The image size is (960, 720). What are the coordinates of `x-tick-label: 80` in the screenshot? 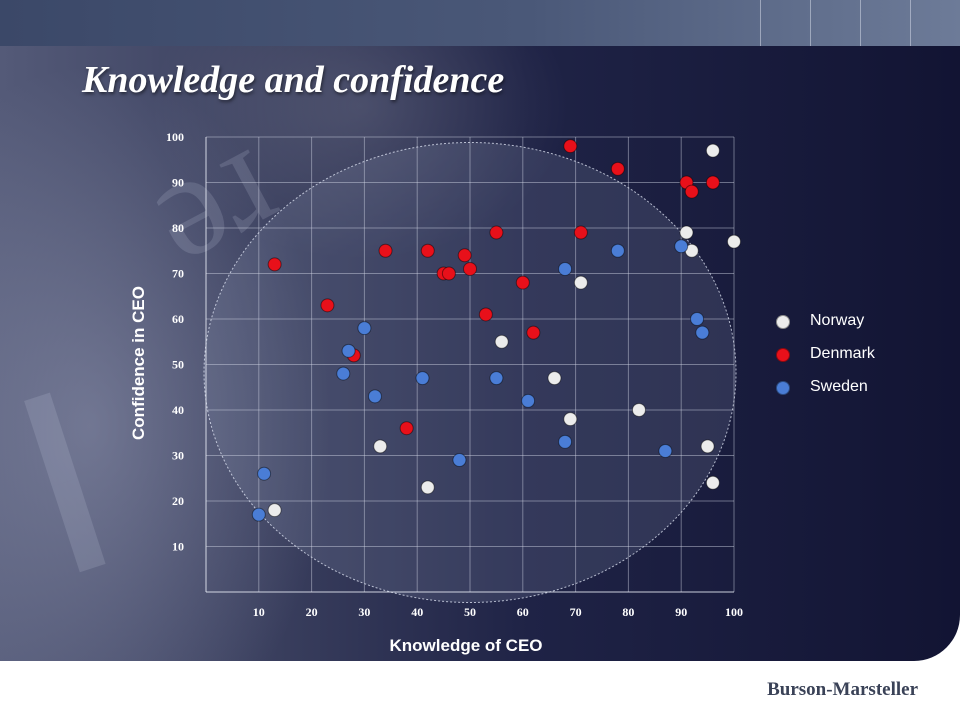 It's located at (628, 612).